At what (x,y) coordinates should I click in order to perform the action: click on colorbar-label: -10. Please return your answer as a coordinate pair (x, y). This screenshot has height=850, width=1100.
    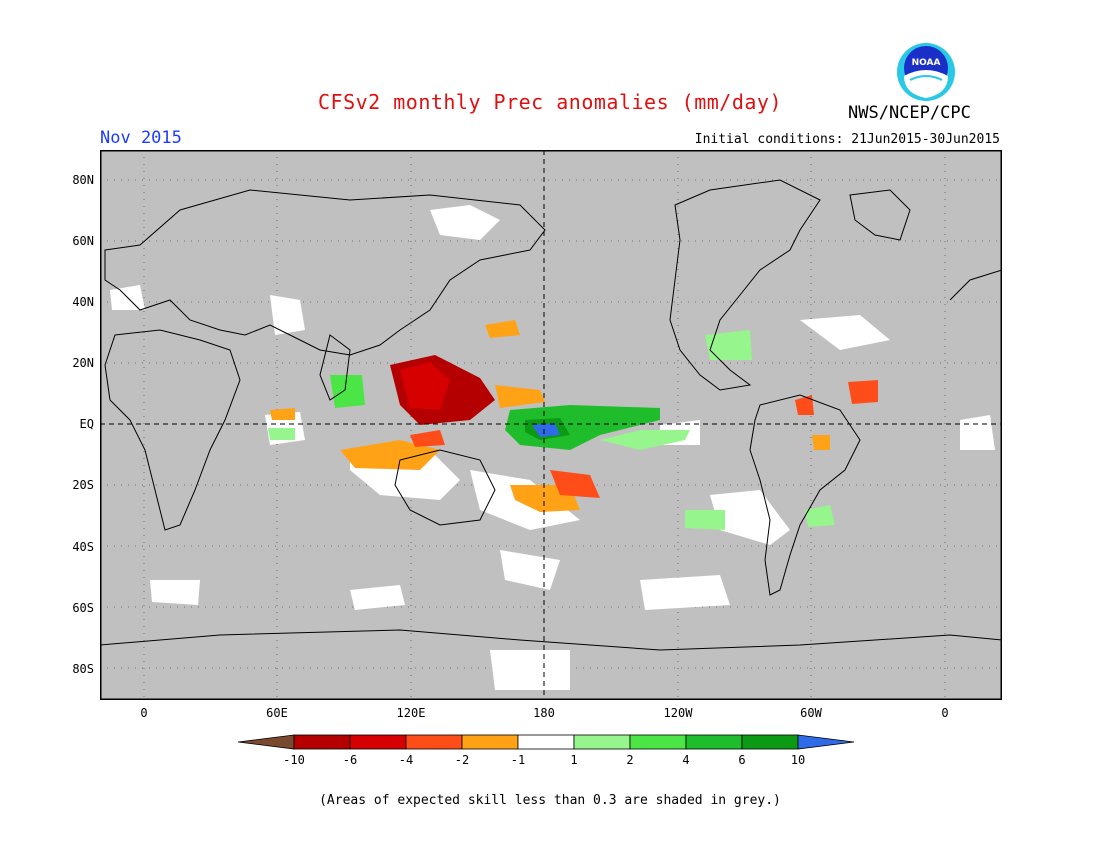
    Looking at the image, I should click on (294, 760).